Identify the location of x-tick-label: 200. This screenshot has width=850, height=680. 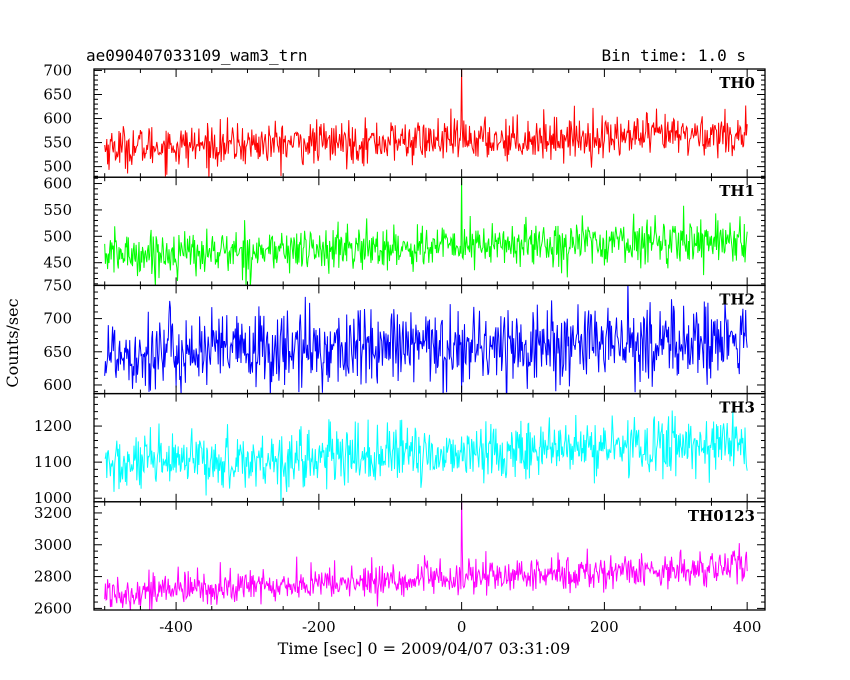
(604, 627).